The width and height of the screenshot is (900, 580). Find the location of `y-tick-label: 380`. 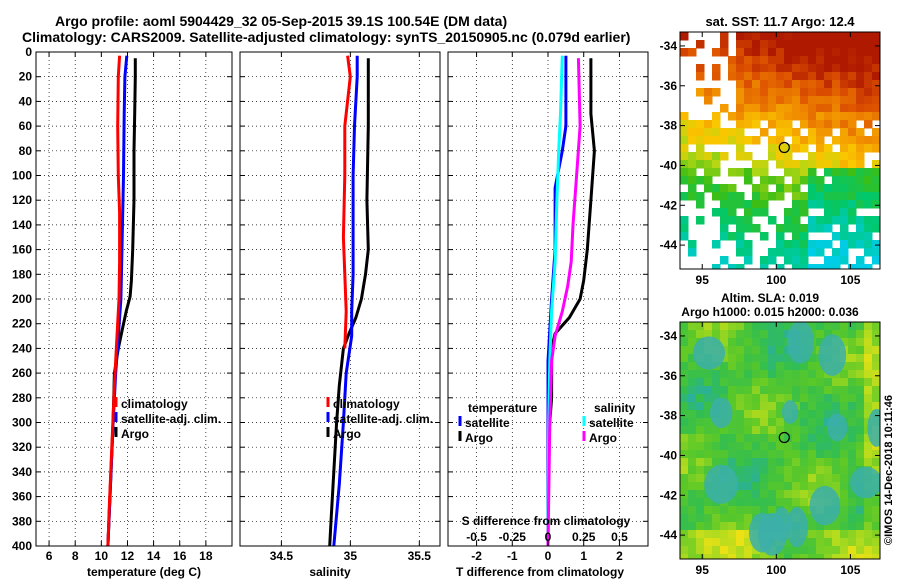

y-tick-label: 380 is located at coordinates (22, 521).